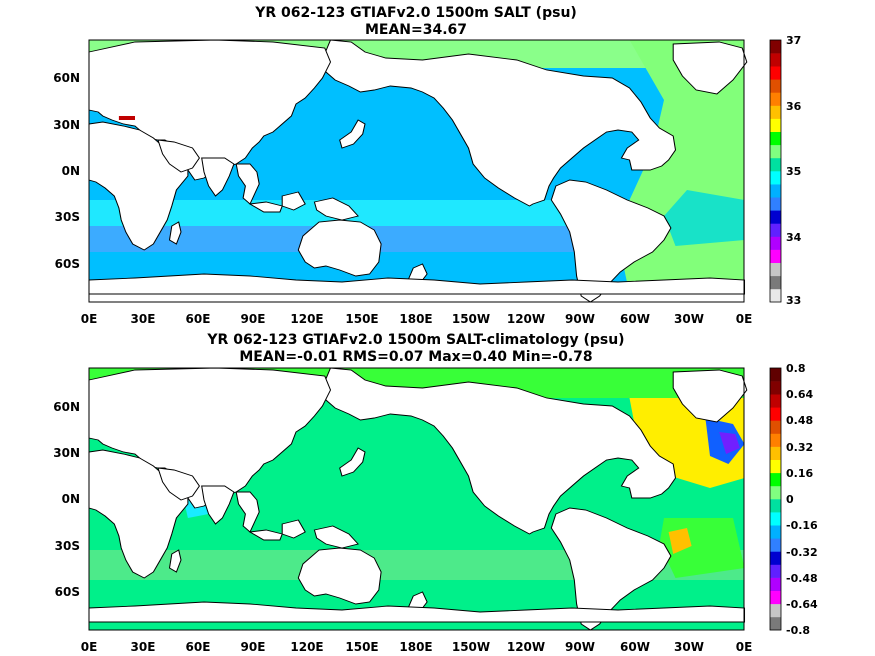  What do you see at coordinates (802, 578) in the screenshot?
I see `colorbar-label: -0.48` at bounding box center [802, 578].